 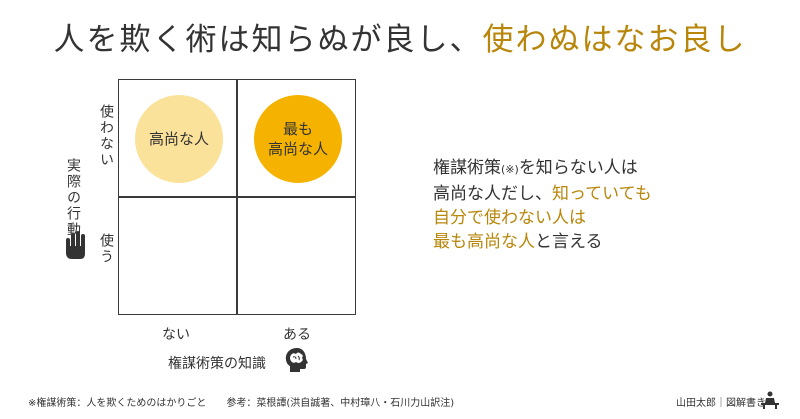 What do you see at coordinates (510, 169) in the screenshot?
I see `desc-line1-note: (※)` at bounding box center [510, 169].